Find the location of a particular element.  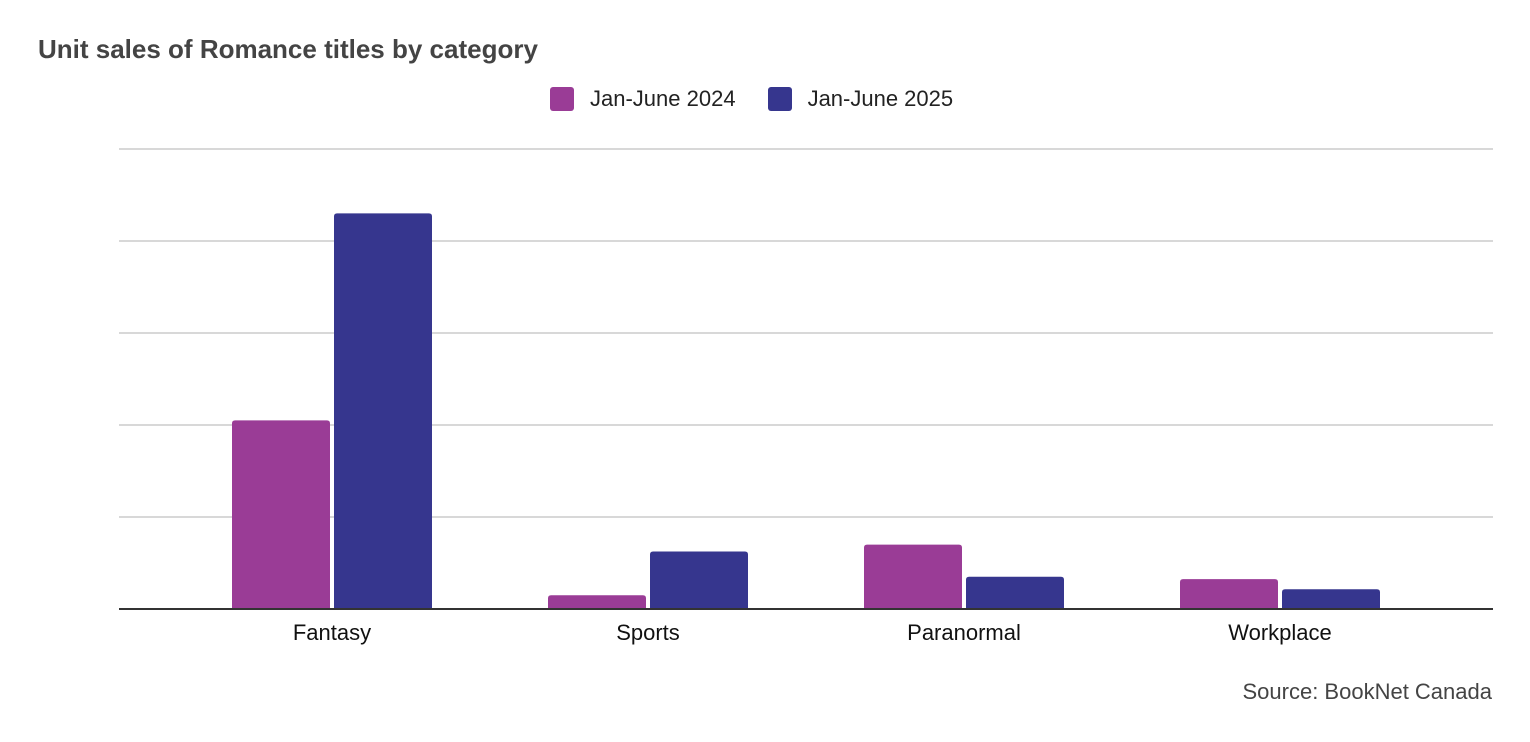

x-tick-label: Paranormal is located at coordinates (964, 632).